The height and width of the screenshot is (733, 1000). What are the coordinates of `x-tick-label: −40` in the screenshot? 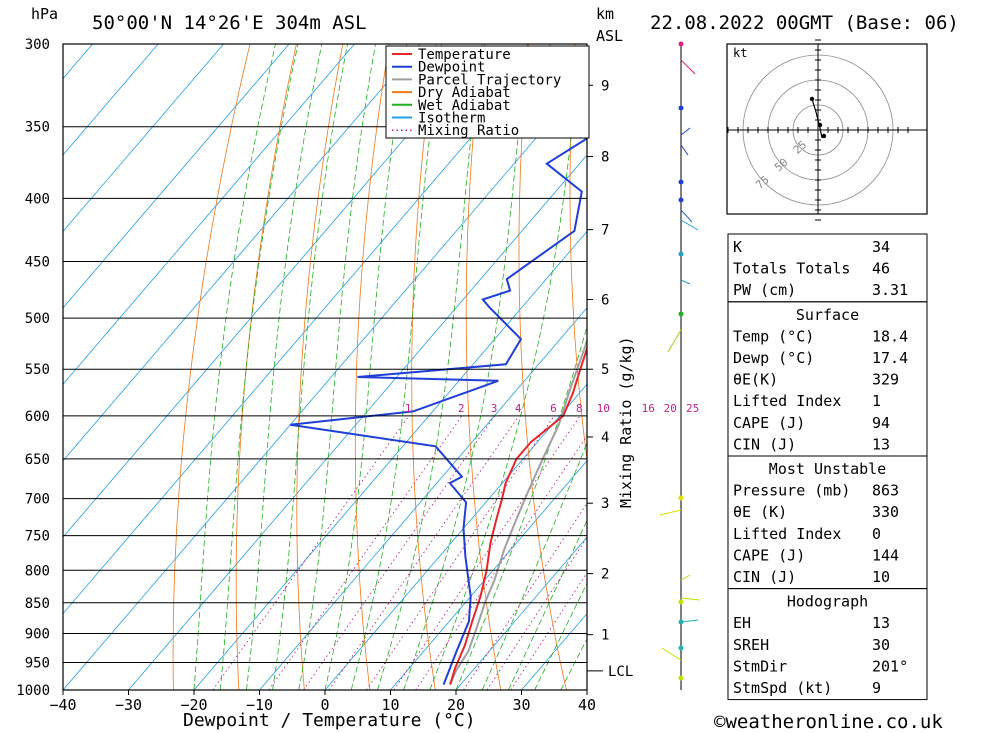 It's located at (62, 705).